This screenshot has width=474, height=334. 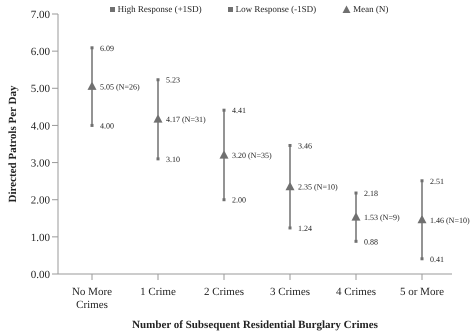 What do you see at coordinates (40, 14) in the screenshot?
I see `y-tick-label: 7.00` at bounding box center [40, 14].